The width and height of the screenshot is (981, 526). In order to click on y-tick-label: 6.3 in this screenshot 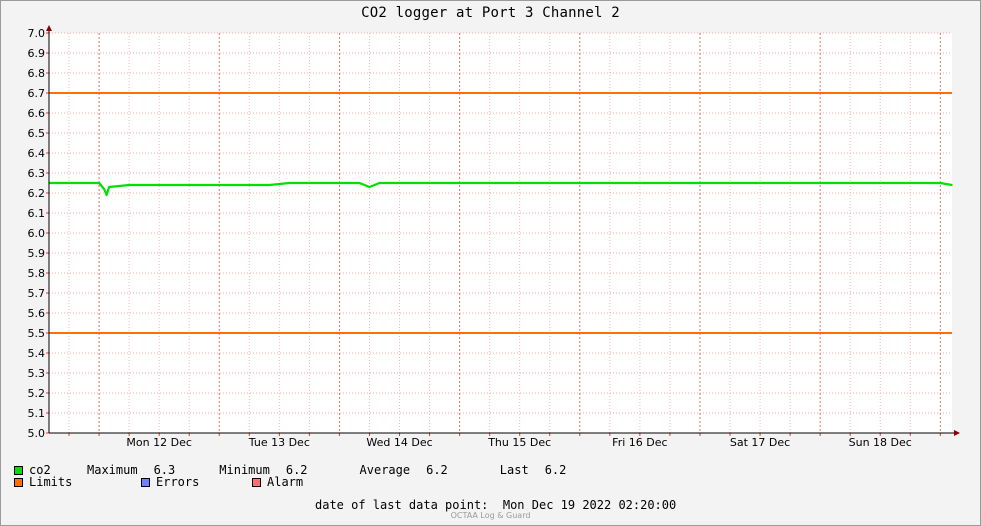, I will do `click(37, 173)`.